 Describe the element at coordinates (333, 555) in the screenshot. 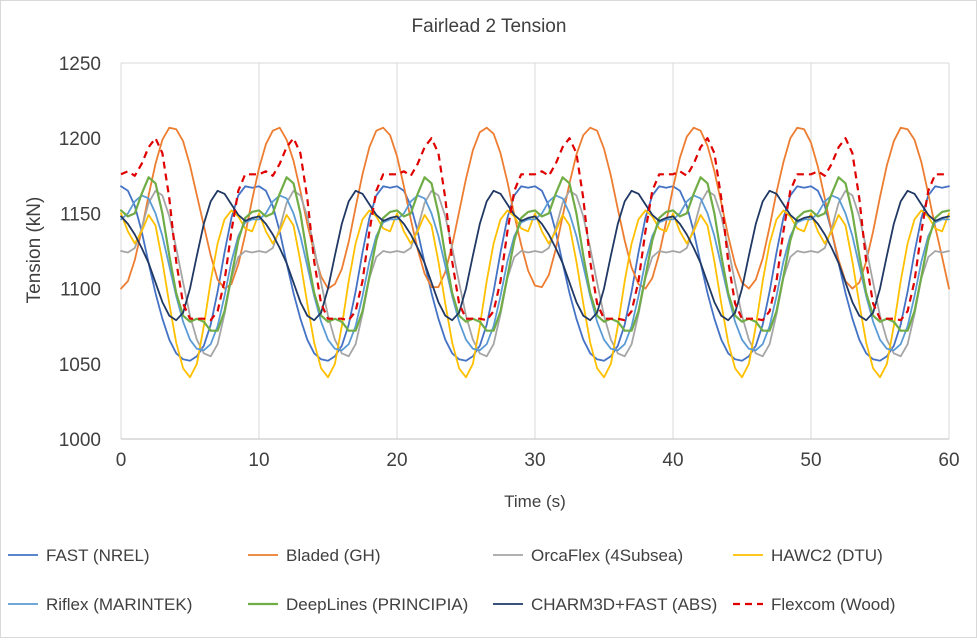

I see `legend-label: Bladed (GH)` at that location.